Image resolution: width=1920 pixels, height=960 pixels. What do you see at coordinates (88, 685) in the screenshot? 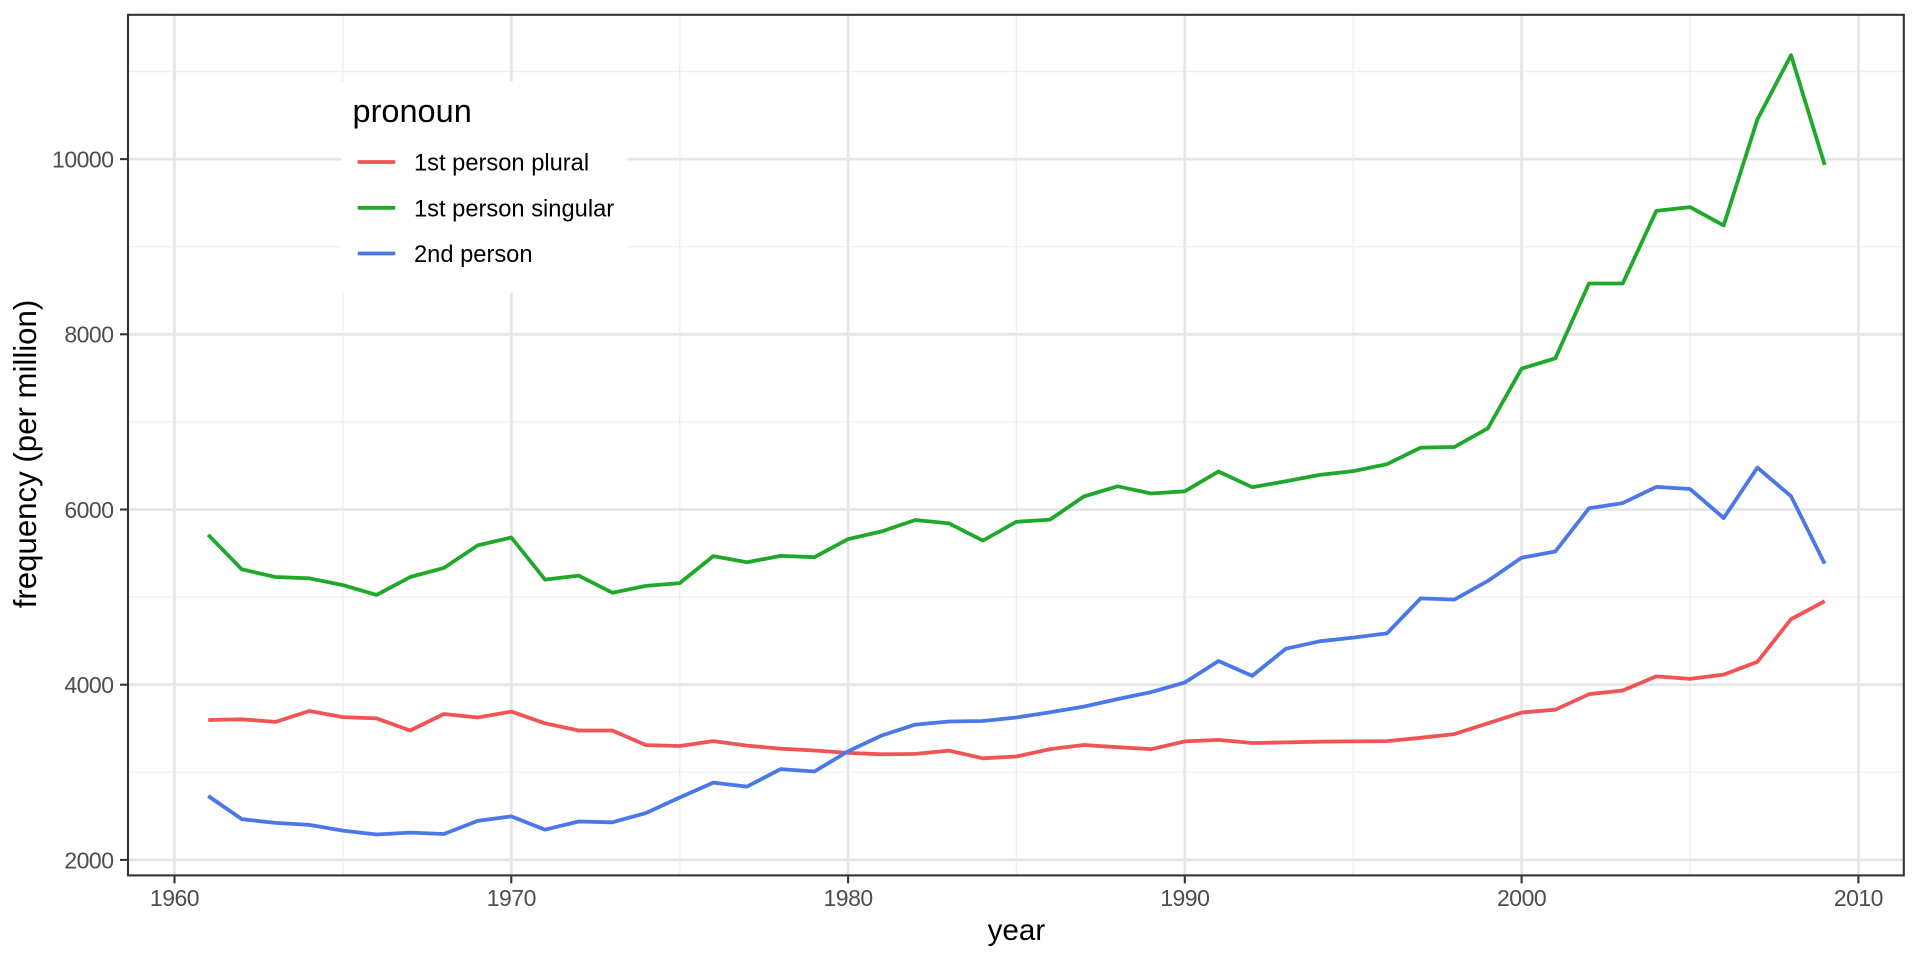
I see `svg-text: 4000` at bounding box center [88, 685].